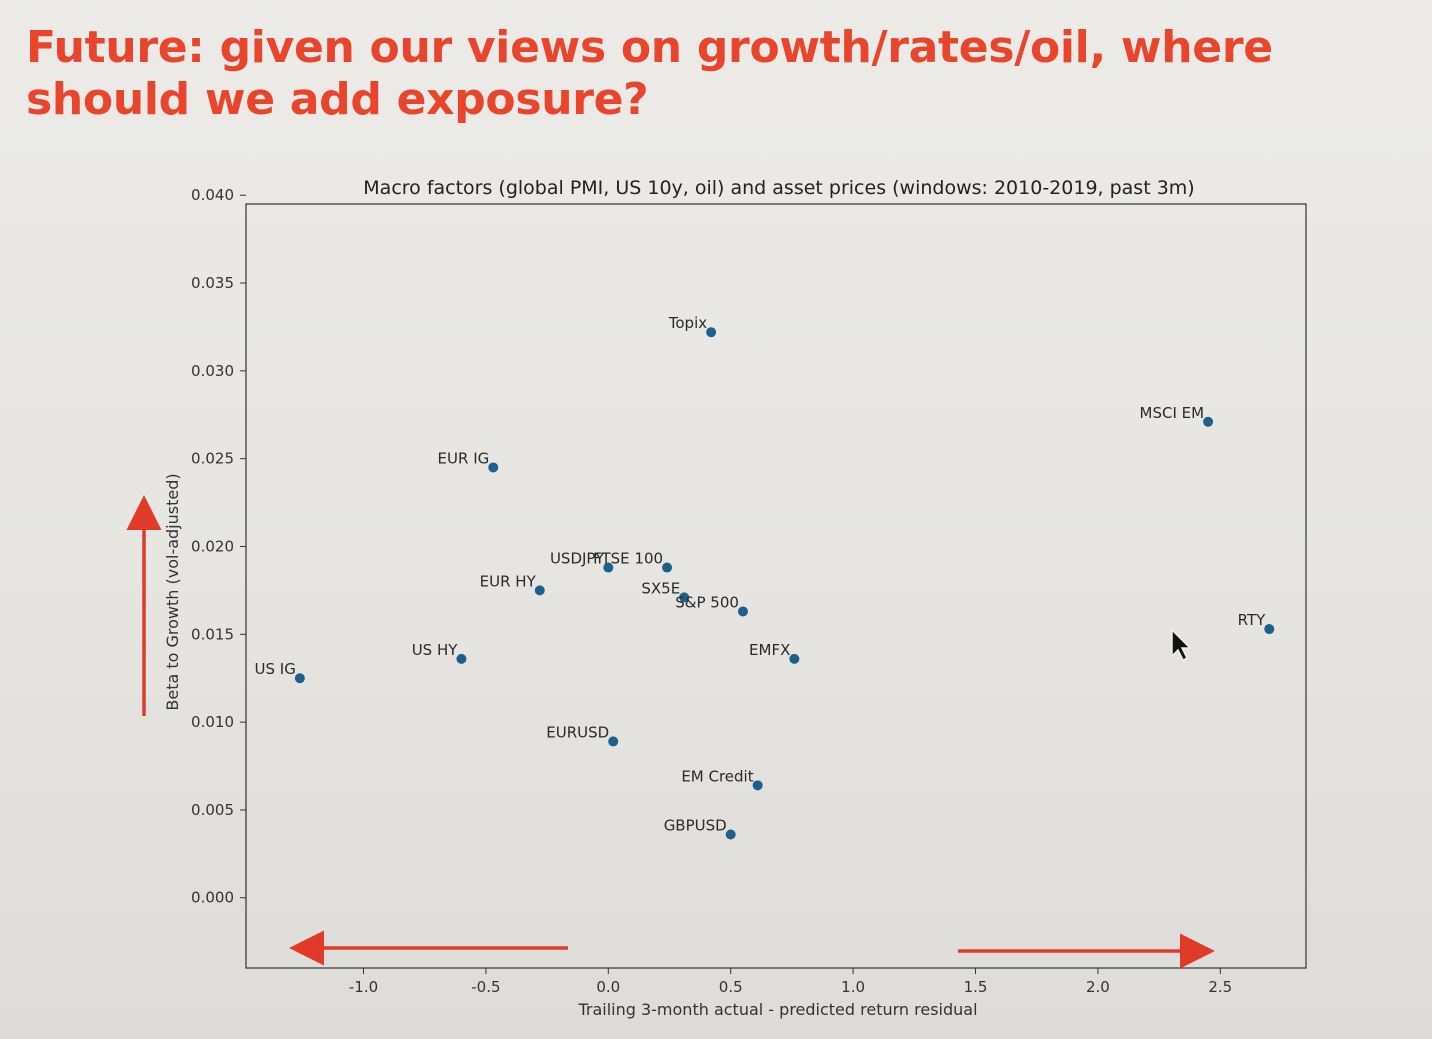 The image size is (1432, 1039). What do you see at coordinates (608, 987) in the screenshot?
I see `x-tick-label: 0.0` at bounding box center [608, 987].